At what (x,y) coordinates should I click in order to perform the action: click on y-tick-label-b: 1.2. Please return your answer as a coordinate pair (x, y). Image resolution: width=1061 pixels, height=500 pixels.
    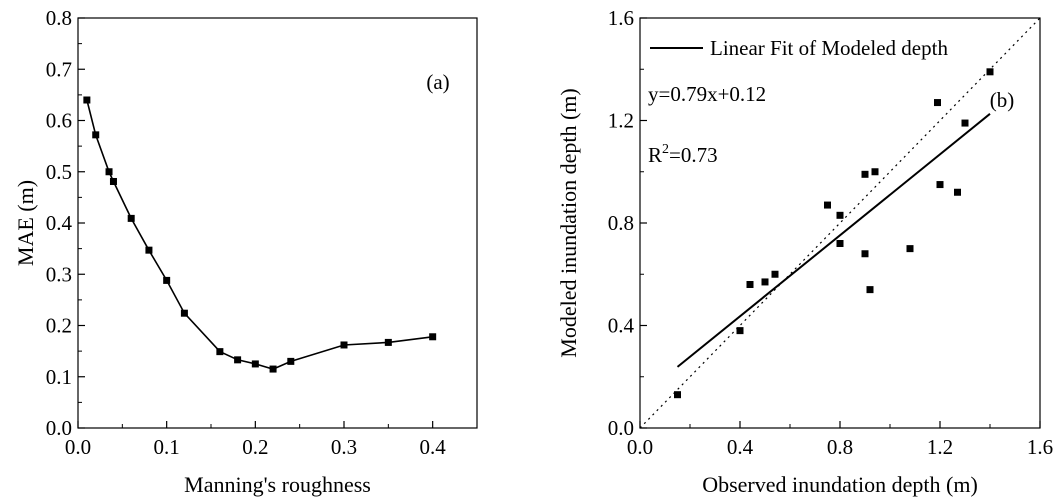
    Looking at the image, I should click on (621, 121).